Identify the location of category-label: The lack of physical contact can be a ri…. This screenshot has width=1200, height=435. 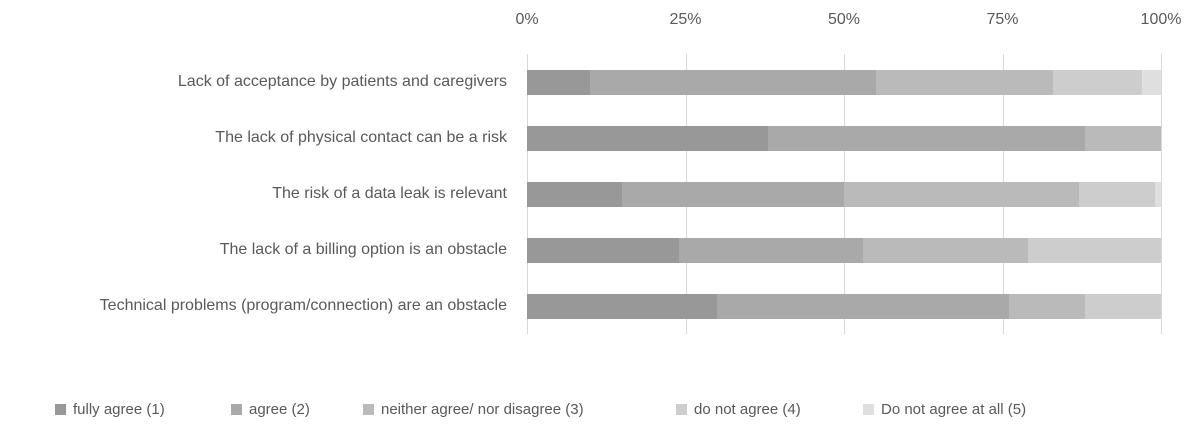
(361, 137).